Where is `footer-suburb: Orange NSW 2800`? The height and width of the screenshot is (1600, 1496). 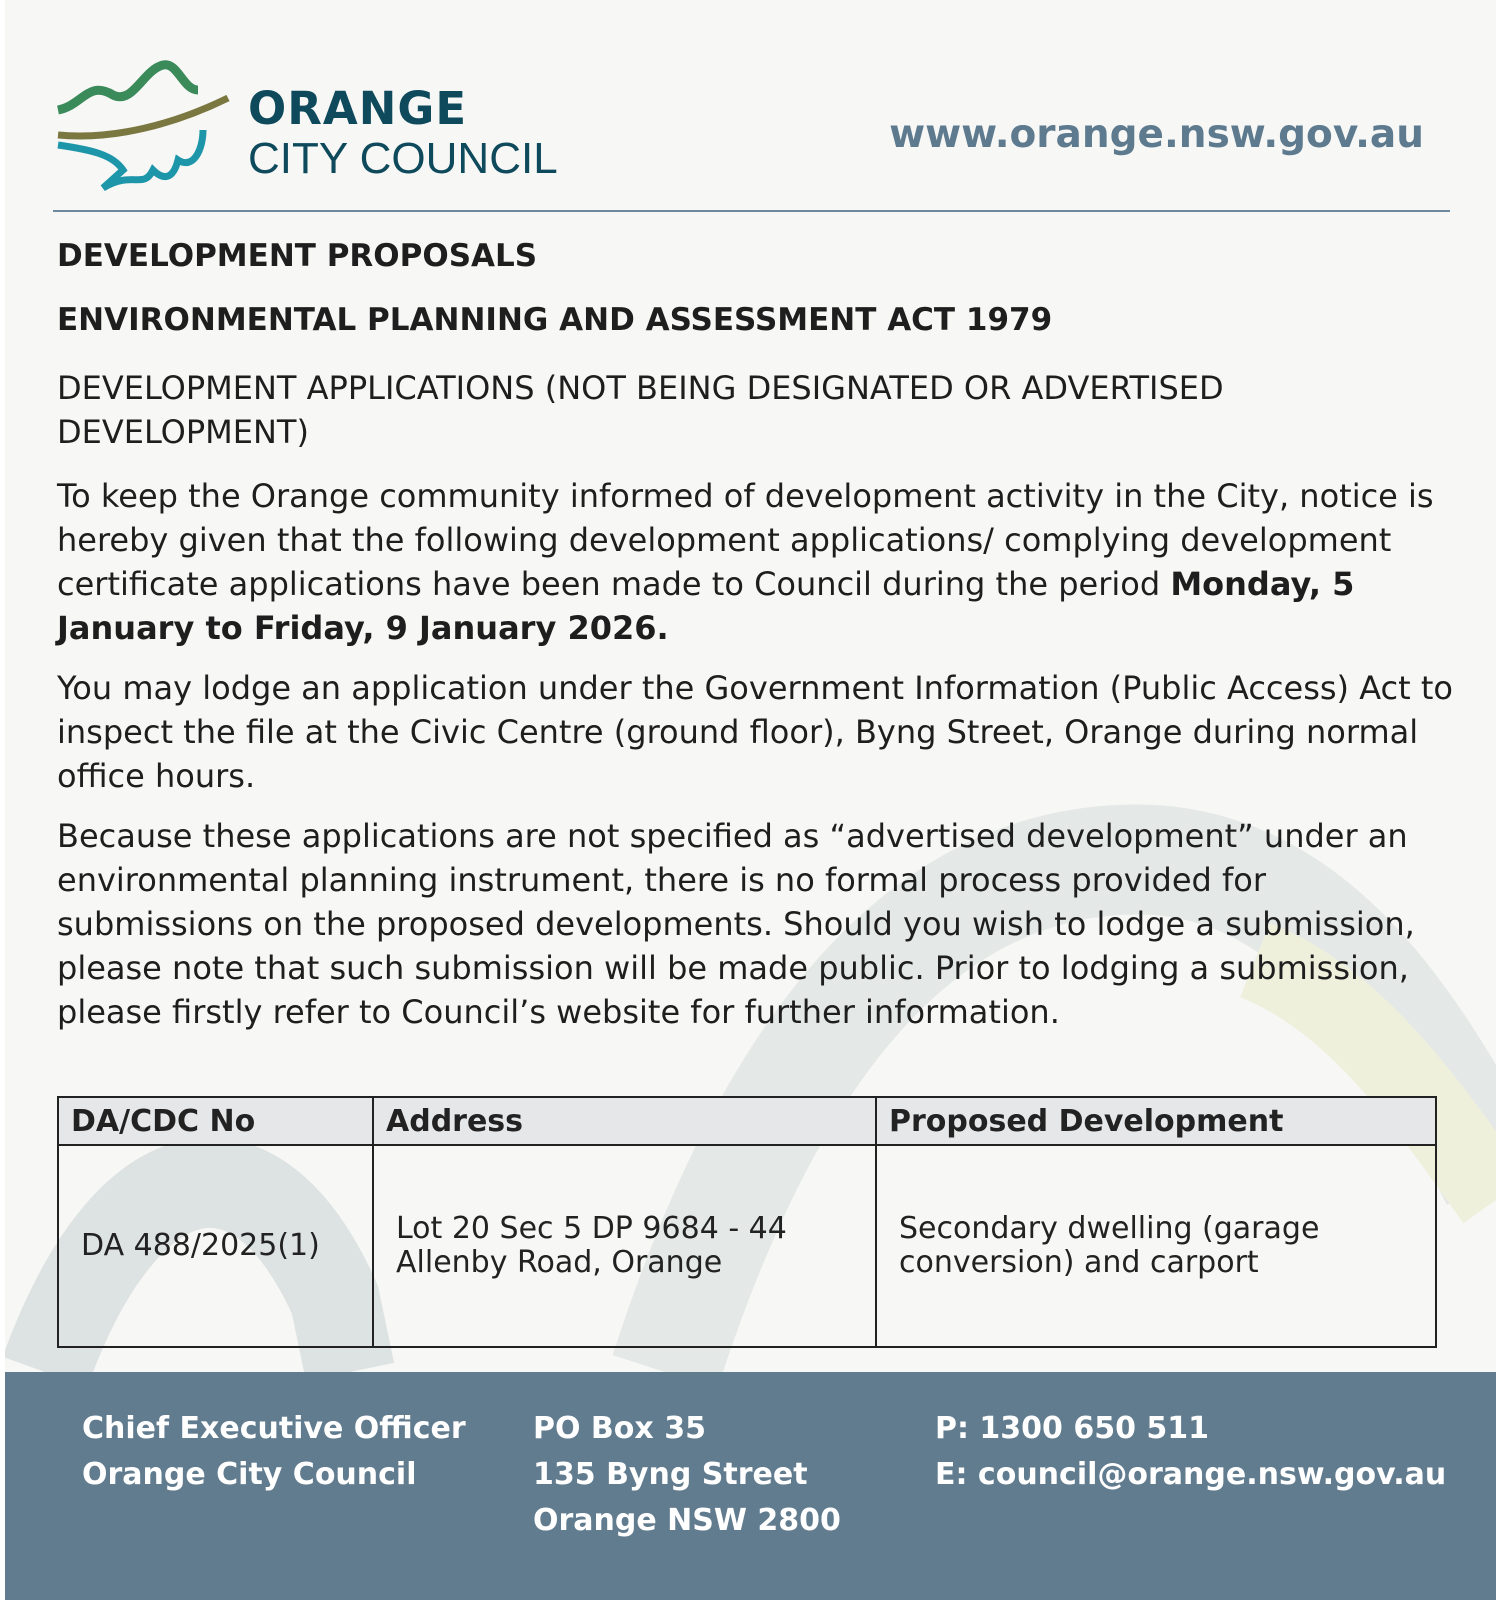
footer-suburb: Orange NSW 2800 is located at coordinates (687, 1520).